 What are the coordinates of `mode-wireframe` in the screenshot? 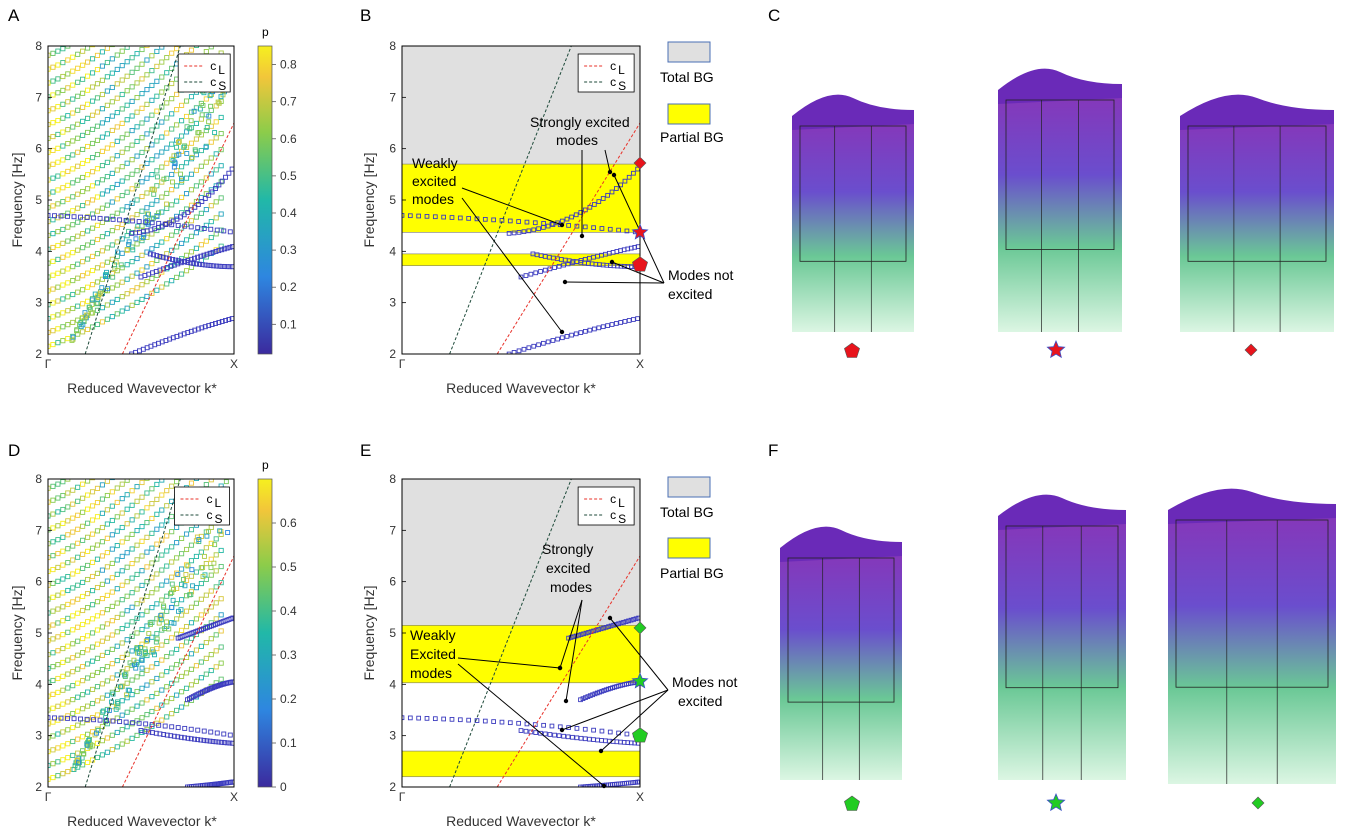 It's located at (1060, 175).